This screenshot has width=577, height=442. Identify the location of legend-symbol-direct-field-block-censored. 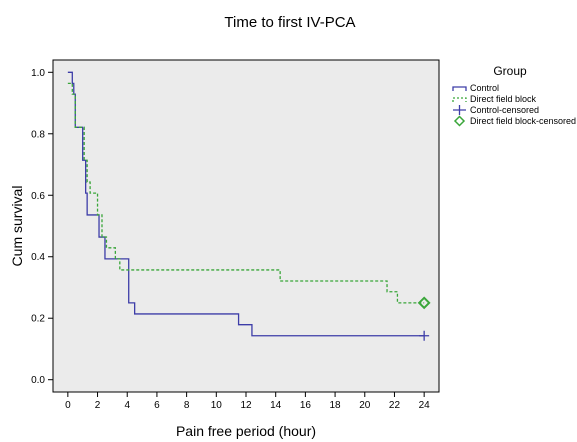
(459, 121).